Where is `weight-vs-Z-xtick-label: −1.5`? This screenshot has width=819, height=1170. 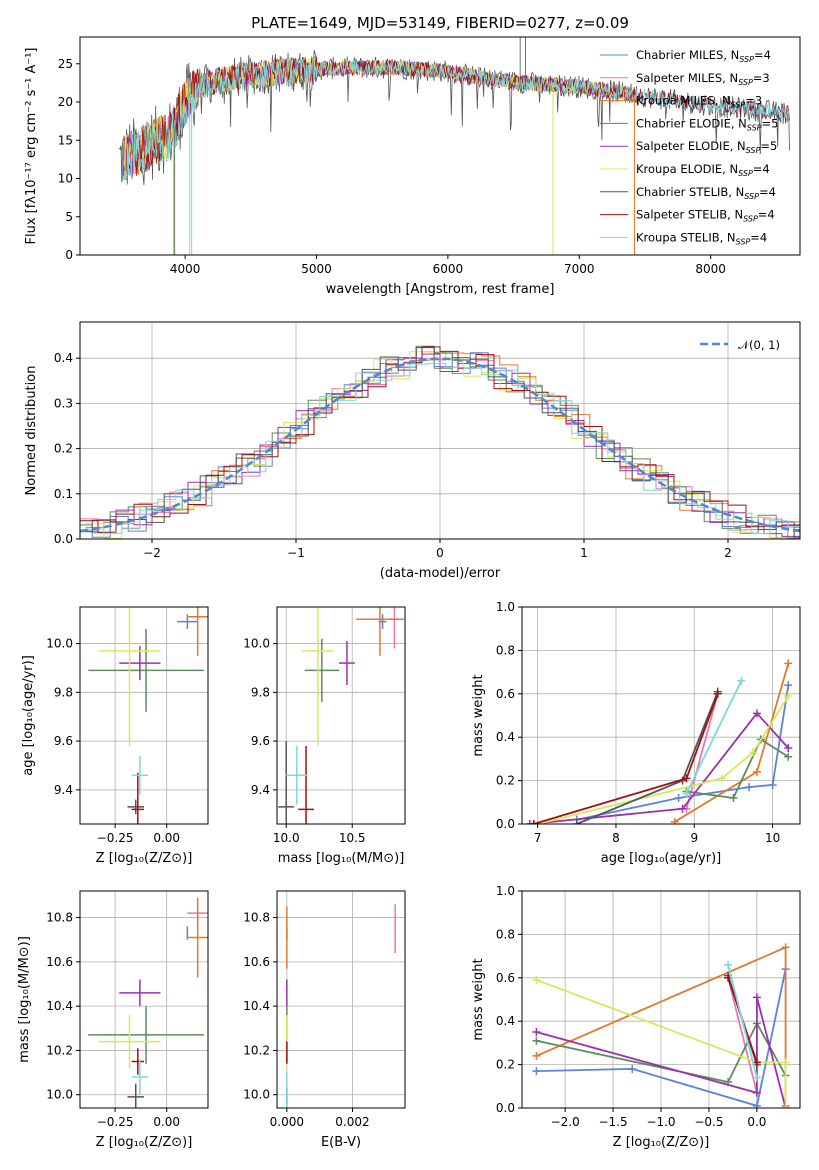 weight-vs-Z-xtick-label: −1.5 is located at coordinates (612, 1122).